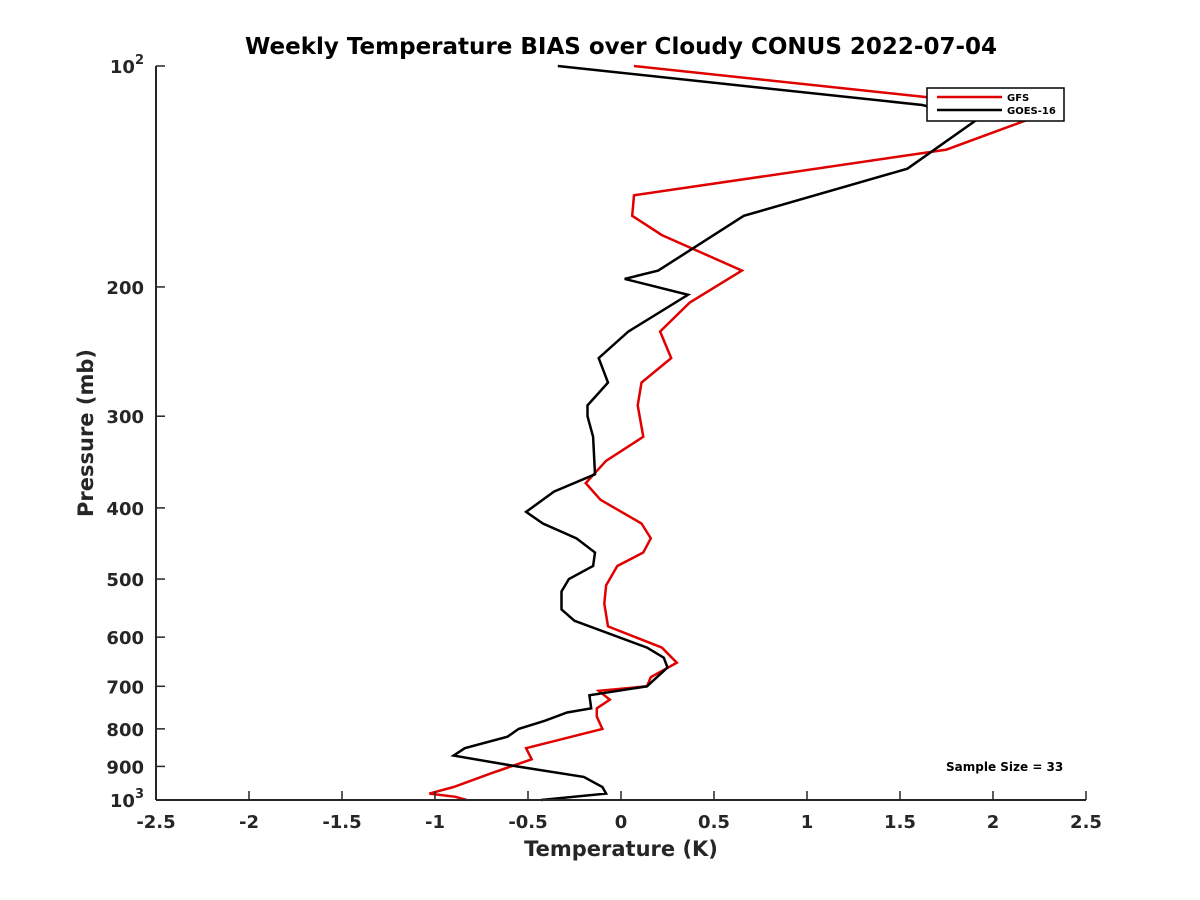 This screenshot has width=1200, height=900. Describe the element at coordinates (341, 822) in the screenshot. I see `x-tick-label: -1.5` at that location.